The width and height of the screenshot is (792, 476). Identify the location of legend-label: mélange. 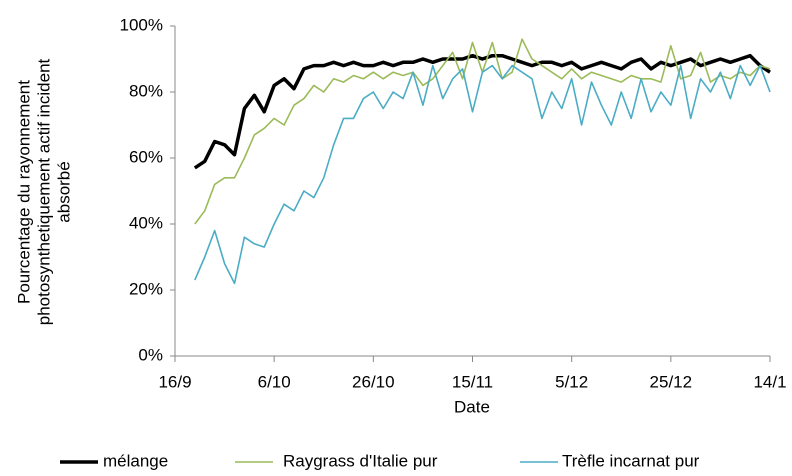
(135, 460).